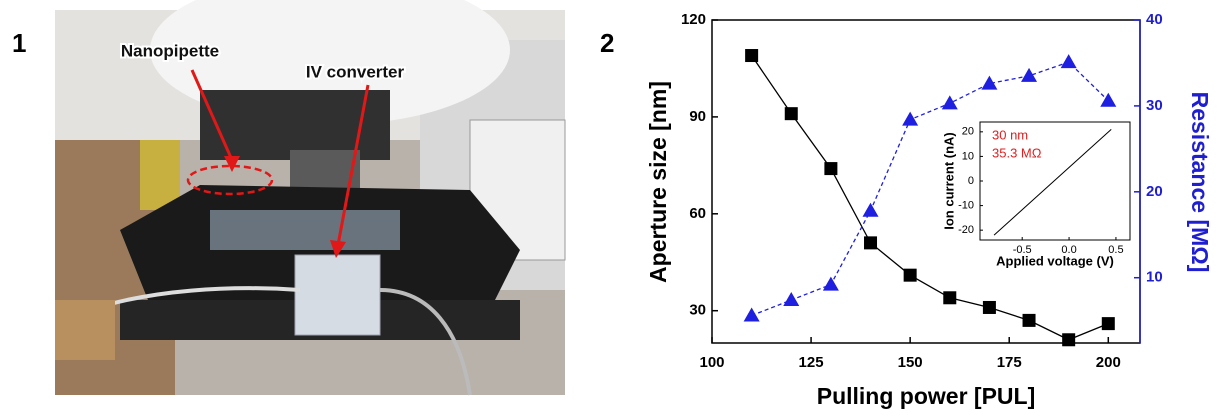  I want to click on photo-annotation: IV converter, so click(355, 71).